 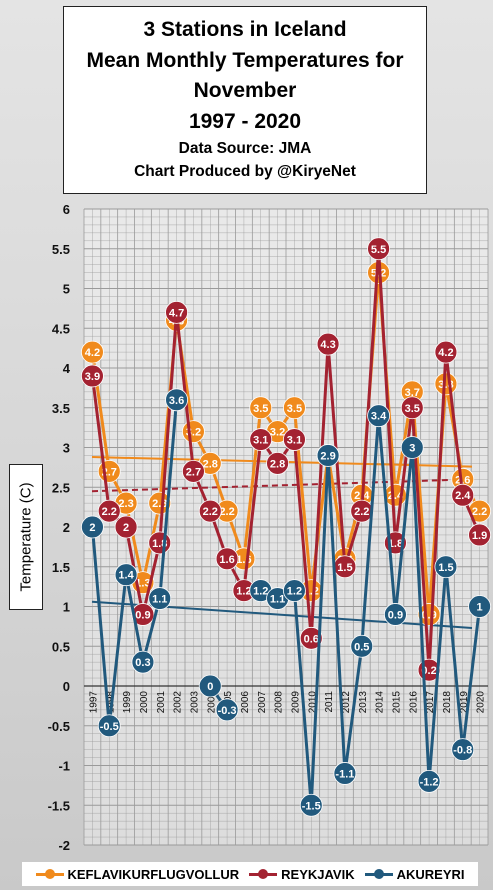 I want to click on data-label-akureyri: -1.5, so click(x=311, y=806).